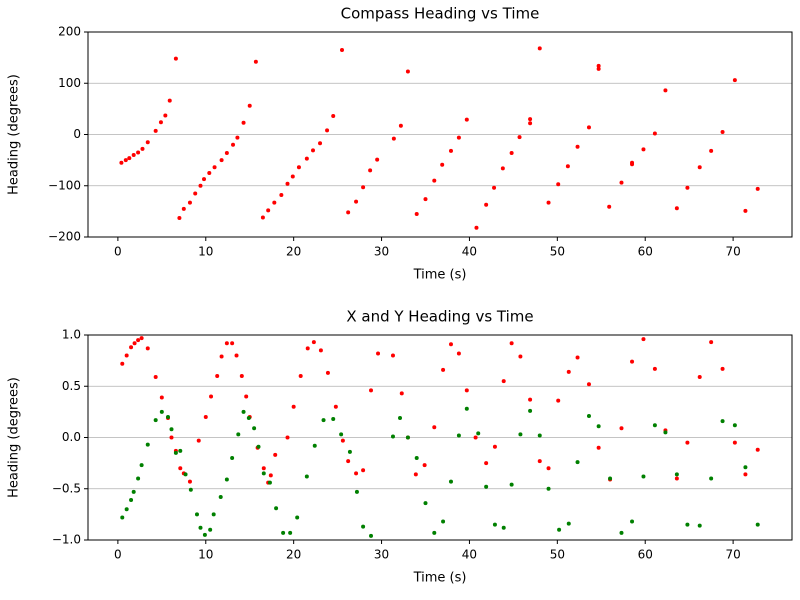 The image size is (800, 600). What do you see at coordinates (440, 578) in the screenshot?
I see `x-axis-label: Time (s)` at bounding box center [440, 578].